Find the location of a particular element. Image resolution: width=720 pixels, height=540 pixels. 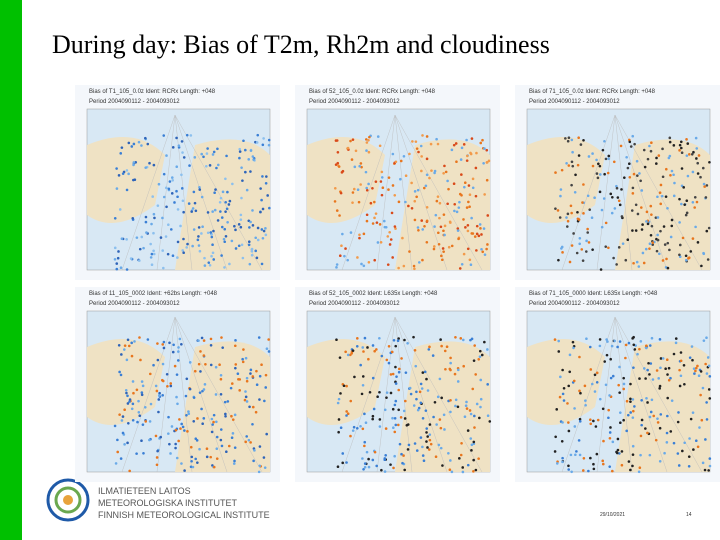

logo-line: METEOROLOGISKA INSTITUTET is located at coordinates (168, 503).